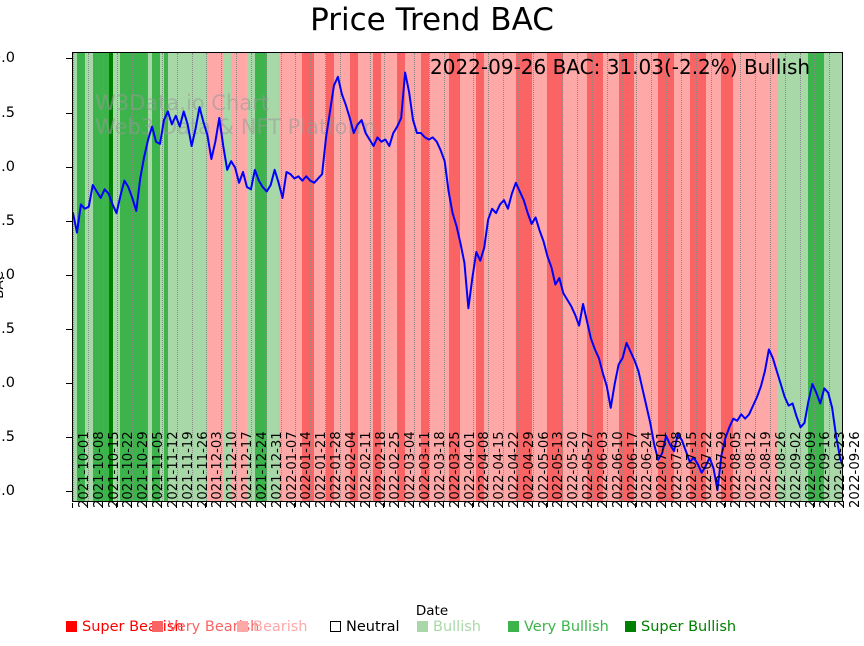 This screenshot has height=646, width=864. What do you see at coordinates (366, 469) in the screenshot?
I see `x-axis-tick-label: 2022-02-11` at bounding box center [366, 469].